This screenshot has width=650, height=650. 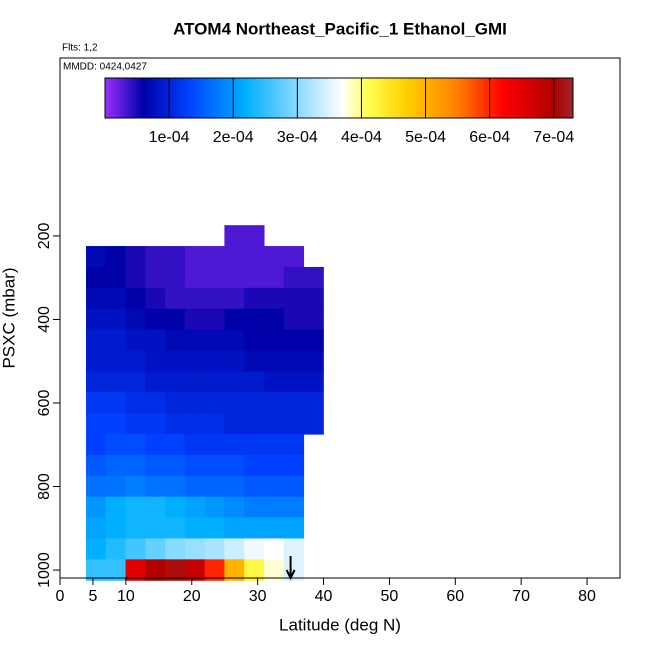 I want to click on chart-title: ATOM4 Northeast_Pacific_1 Ethanol_GMI, so click(x=340, y=28).